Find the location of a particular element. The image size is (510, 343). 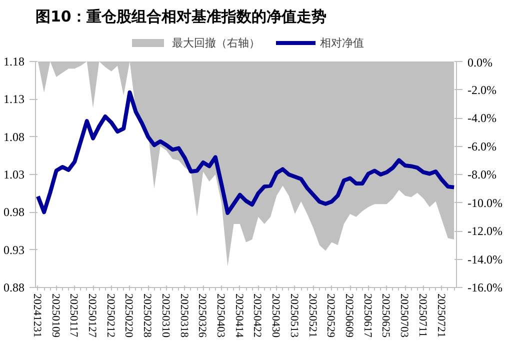

y-tick-label: 0.93 is located at coordinates (14, 249).